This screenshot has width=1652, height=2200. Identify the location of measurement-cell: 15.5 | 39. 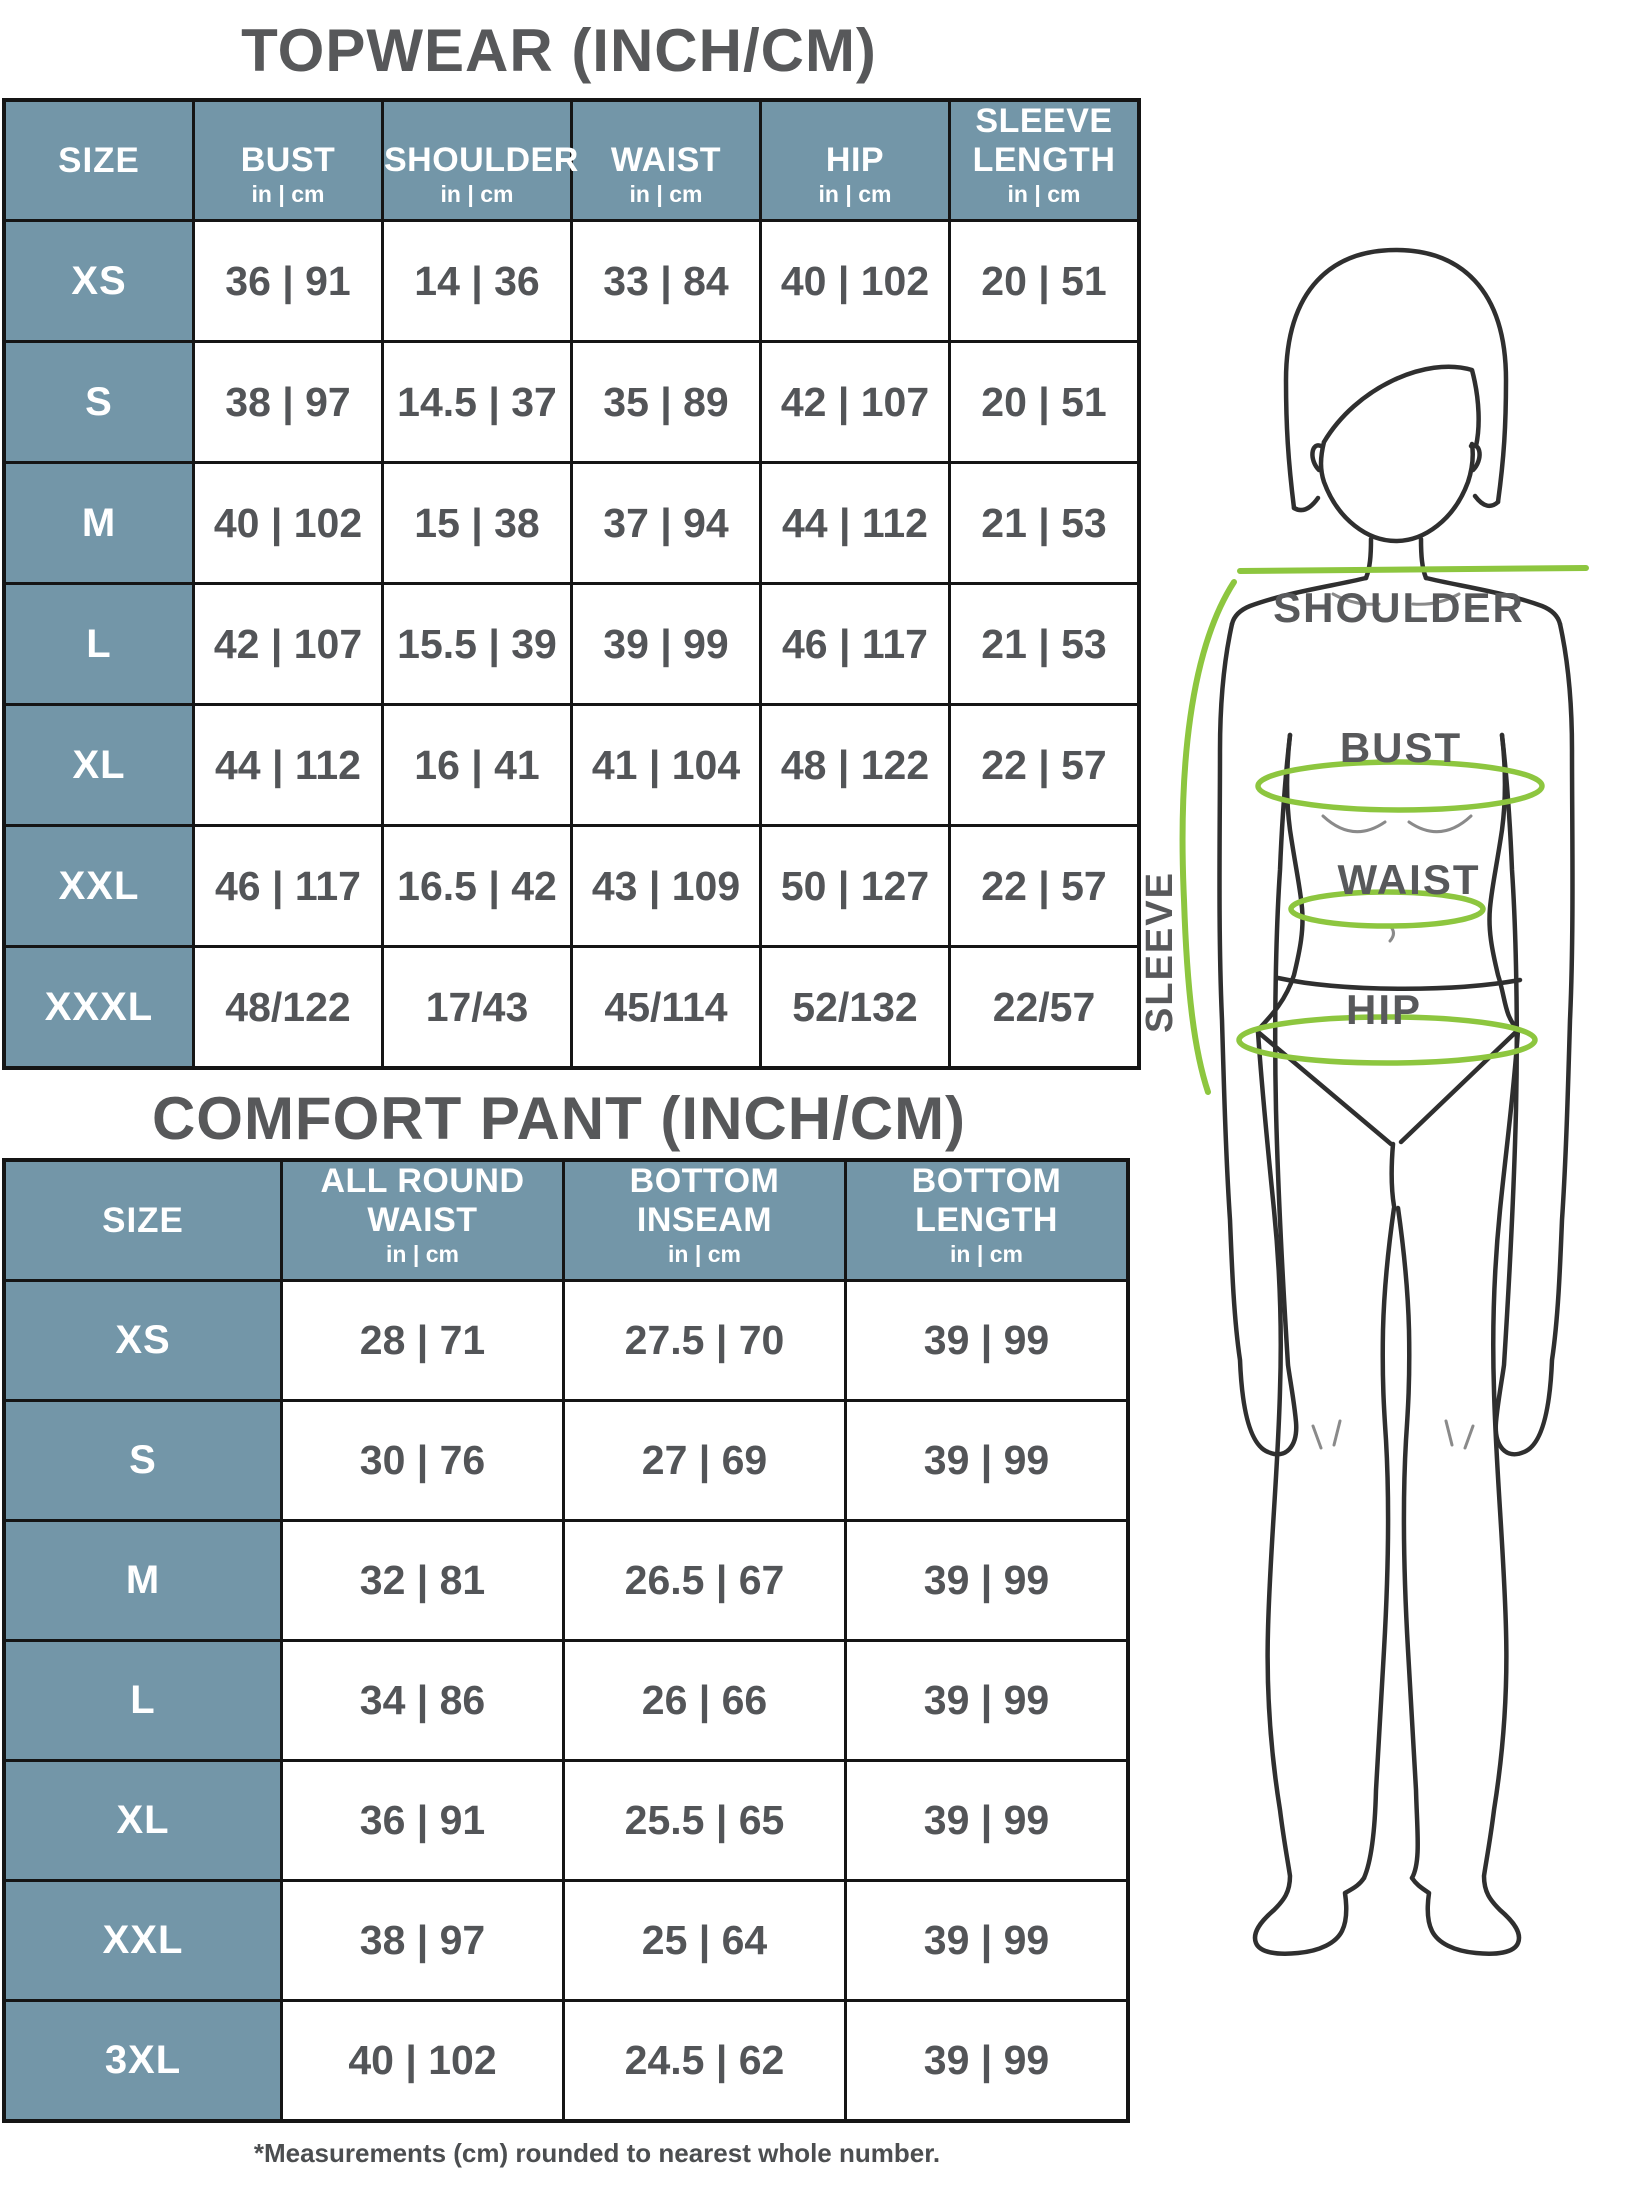
(477, 644).